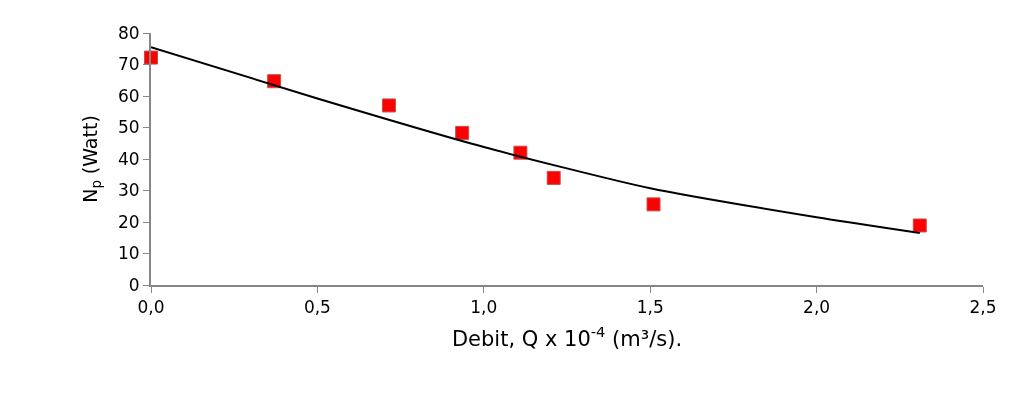  What do you see at coordinates (128, 64) in the screenshot?
I see `y-tick-label: 70` at bounding box center [128, 64].